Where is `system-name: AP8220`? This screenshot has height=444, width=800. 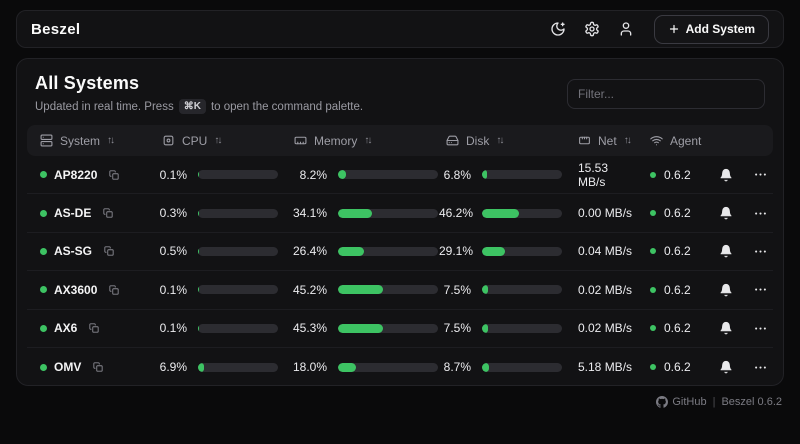 system-name: AP8220 is located at coordinates (76, 174).